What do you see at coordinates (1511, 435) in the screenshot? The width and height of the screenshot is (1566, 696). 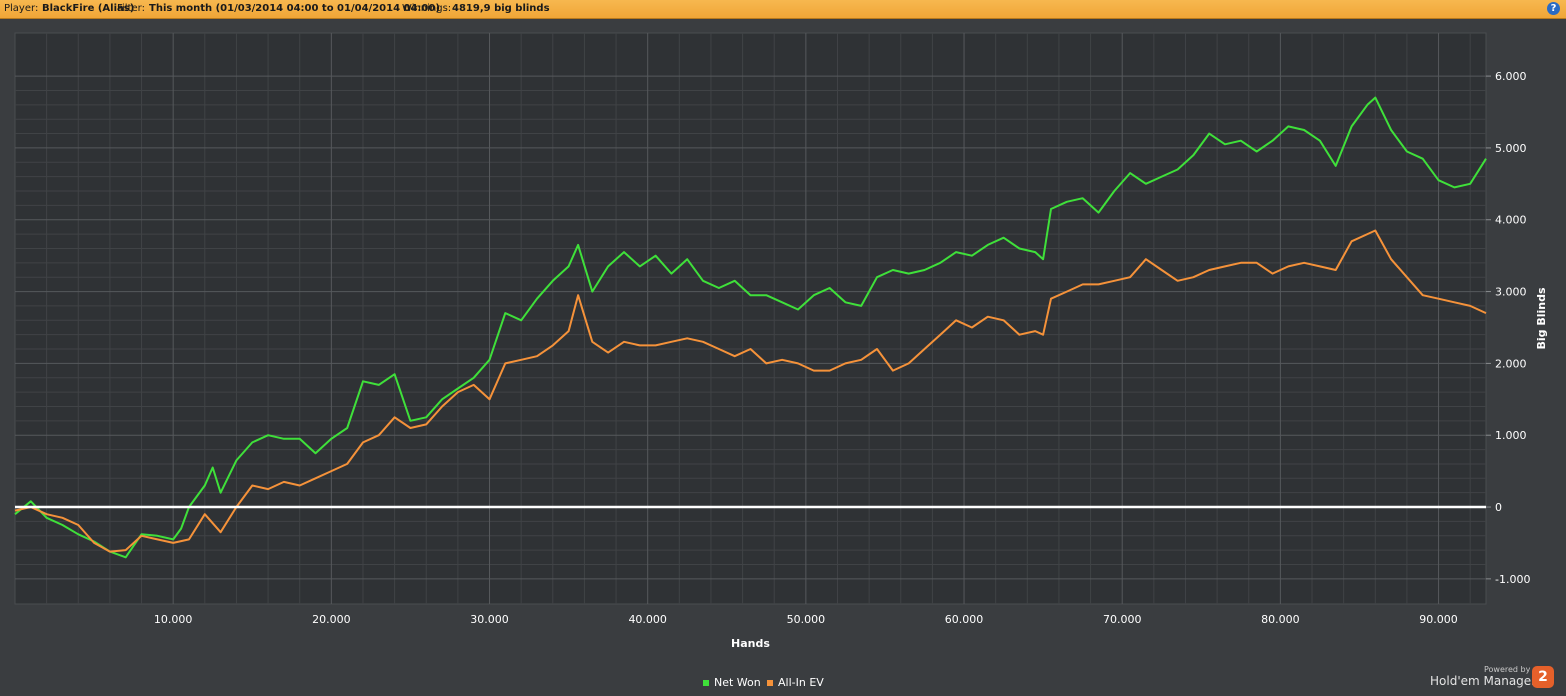 I see `y-tick-label: 1.000` at bounding box center [1511, 435].